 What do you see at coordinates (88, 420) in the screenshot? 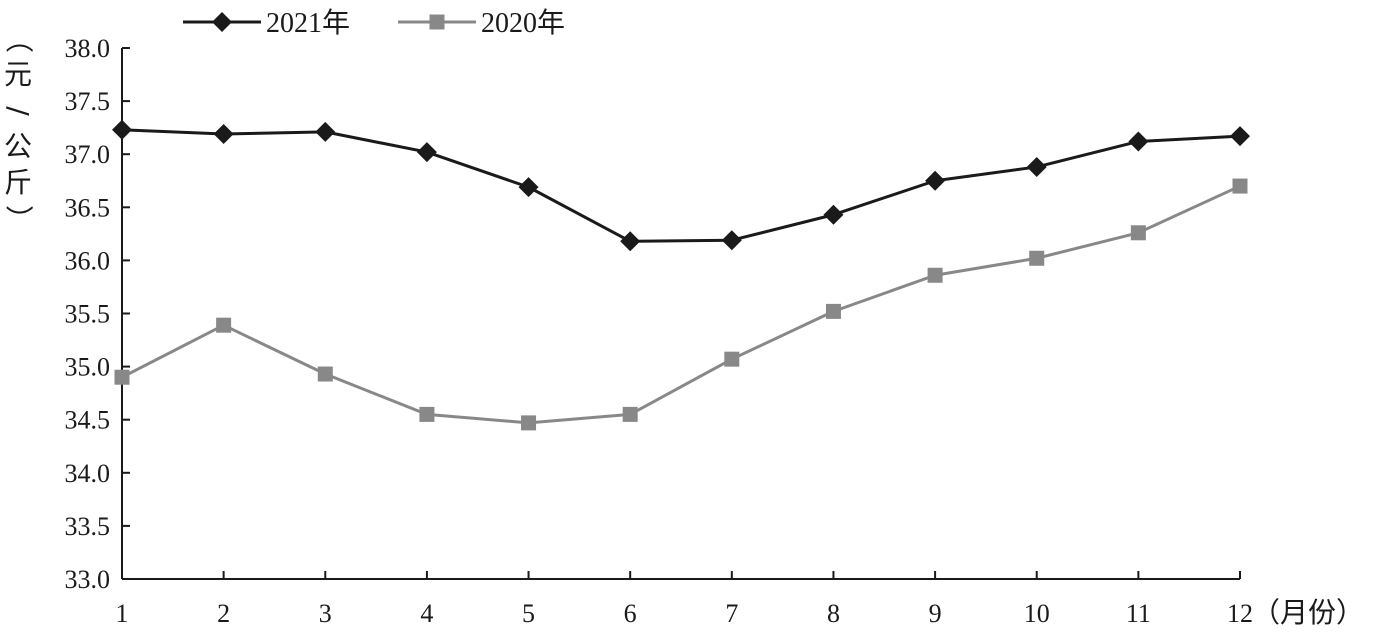
I see `y-tick-label: 34.5` at bounding box center [88, 420].